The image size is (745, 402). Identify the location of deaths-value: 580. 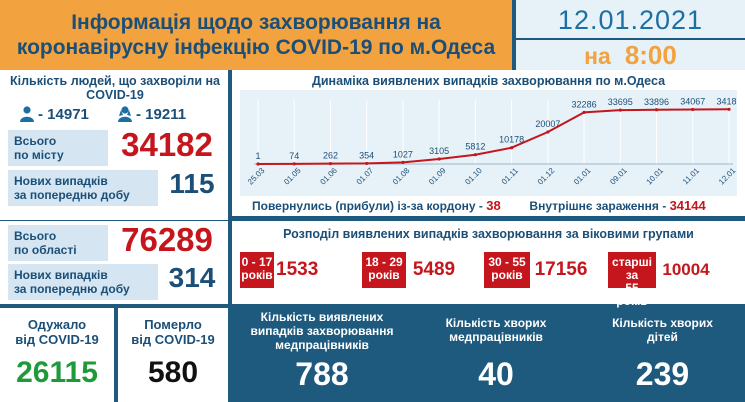
(173, 372).